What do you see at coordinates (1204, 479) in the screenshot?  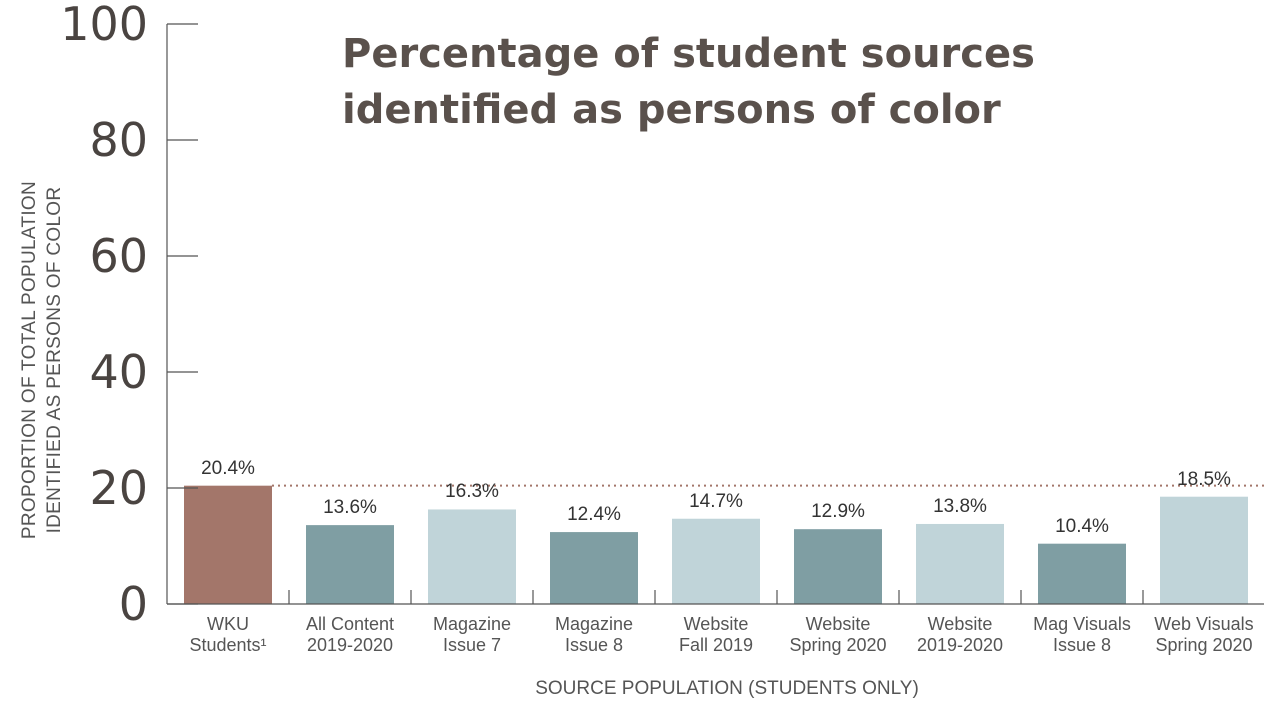 I see `bar-value-label: 18.5%` at bounding box center [1204, 479].